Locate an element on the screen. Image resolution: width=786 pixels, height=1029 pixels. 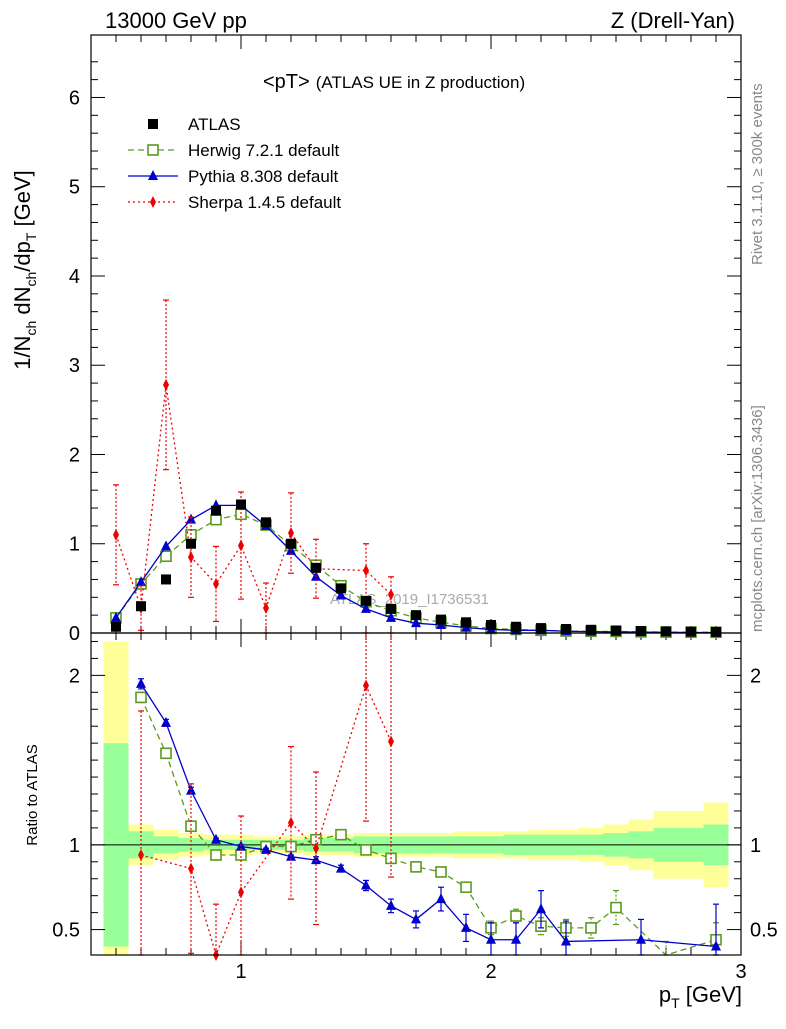
header-left: 13000 GeV pp is located at coordinates (176, 20).